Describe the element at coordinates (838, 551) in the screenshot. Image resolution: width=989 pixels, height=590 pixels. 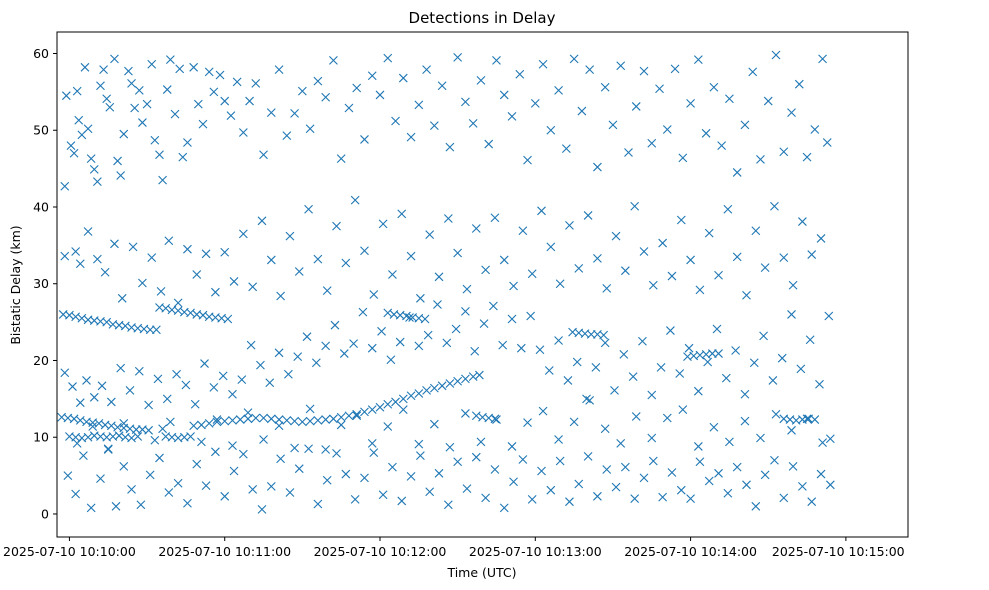
I see `x-tick-label: 2025-07-10 10:15:00` at that location.